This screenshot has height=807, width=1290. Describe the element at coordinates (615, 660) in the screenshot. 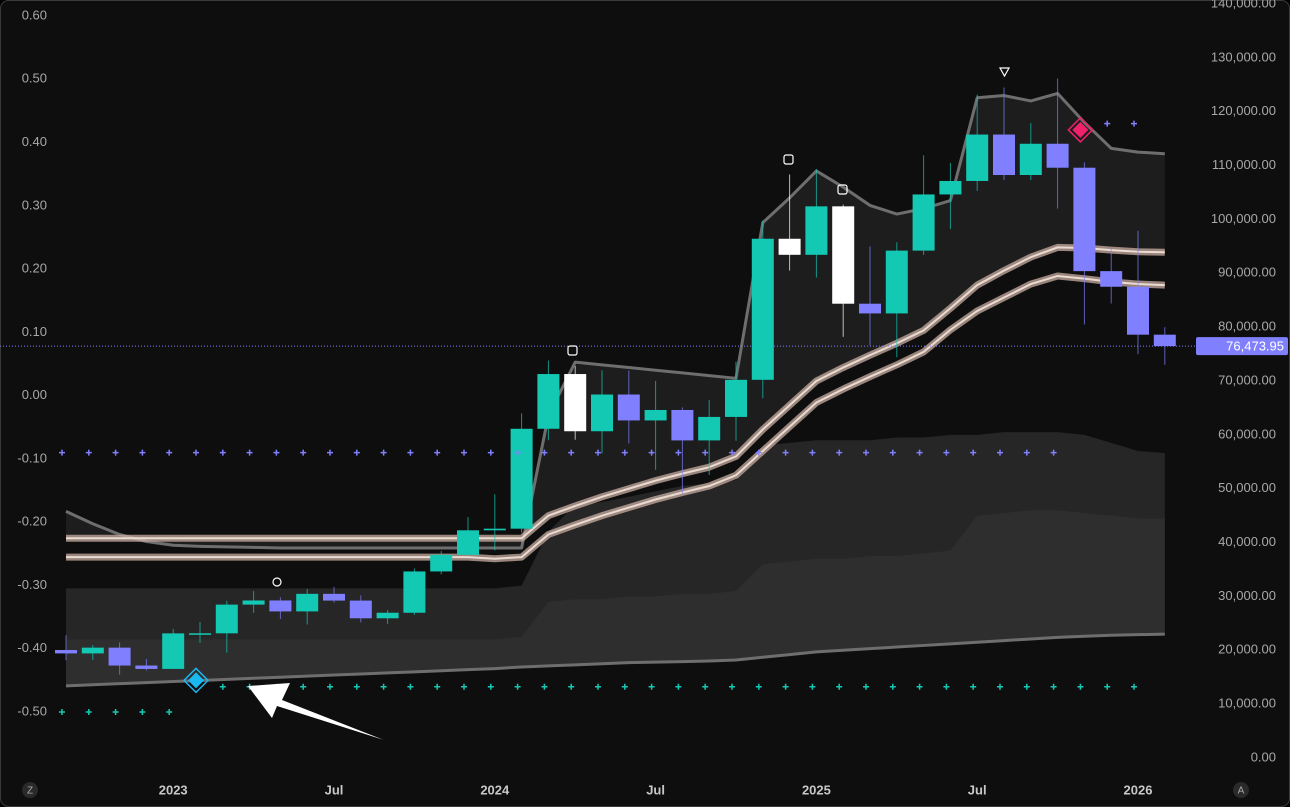

I see `indicator-line` at that location.